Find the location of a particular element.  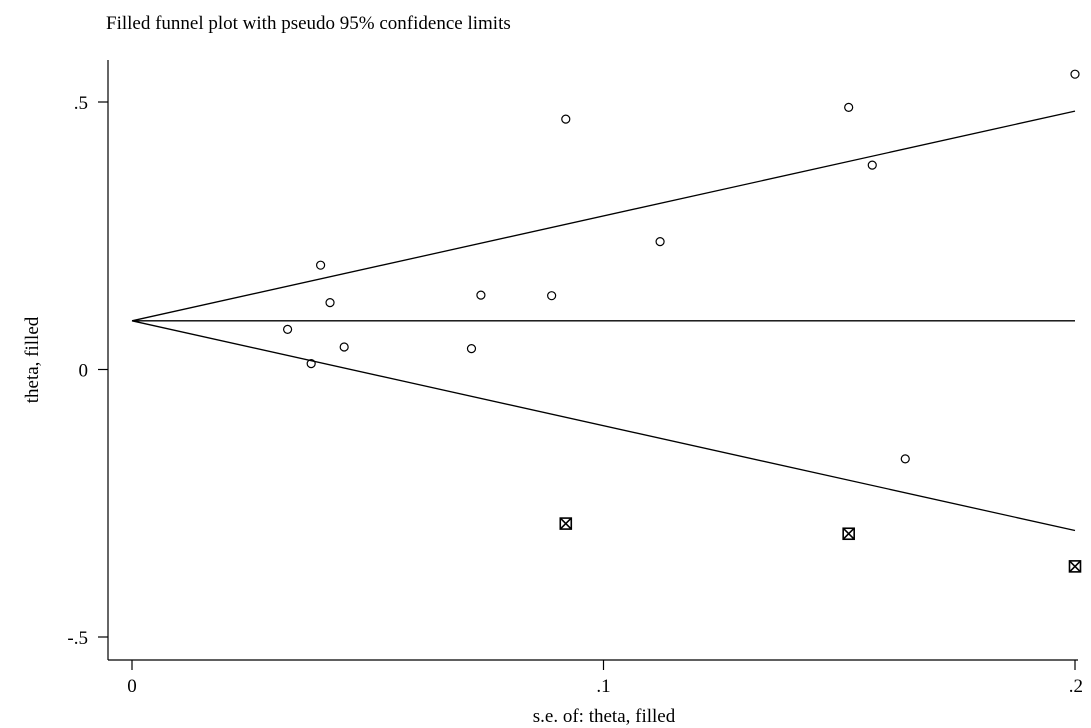

x-tick-label: .1 is located at coordinates (603, 686).